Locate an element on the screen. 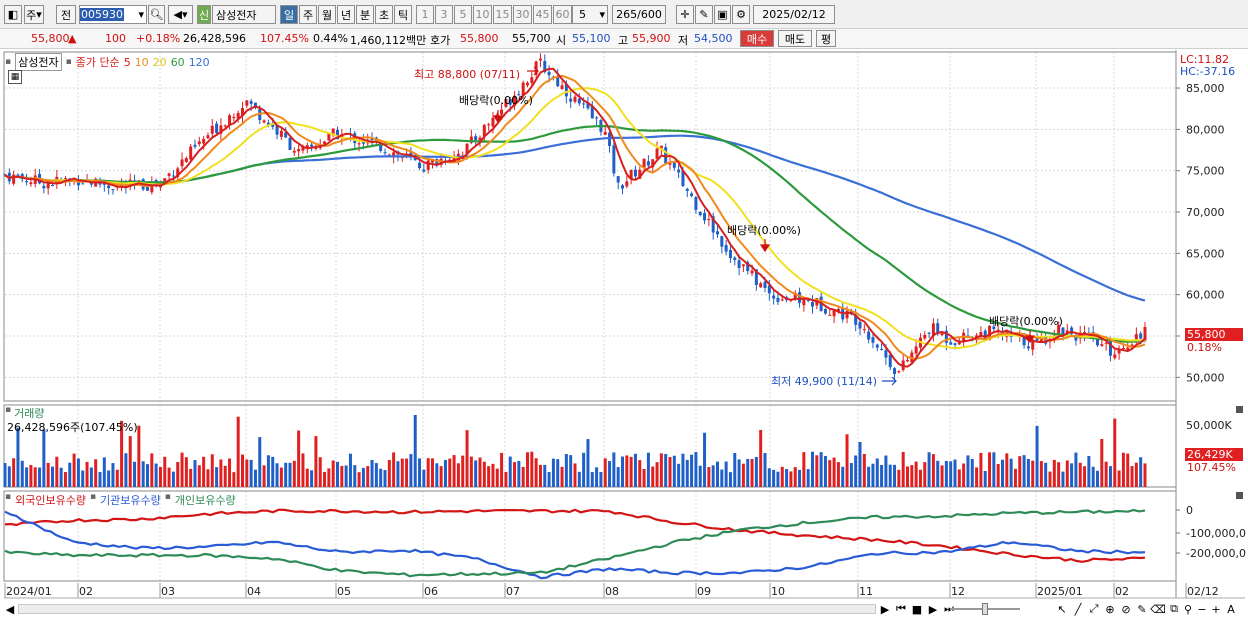  interval-button-45: 45 is located at coordinates (542, 14).